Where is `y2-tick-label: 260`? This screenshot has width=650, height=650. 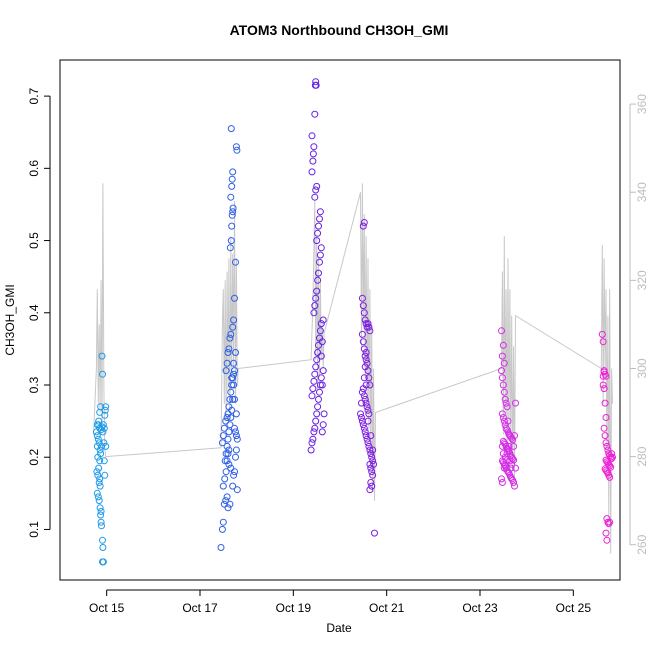 y2-tick-label: 260 is located at coordinates (642, 544).